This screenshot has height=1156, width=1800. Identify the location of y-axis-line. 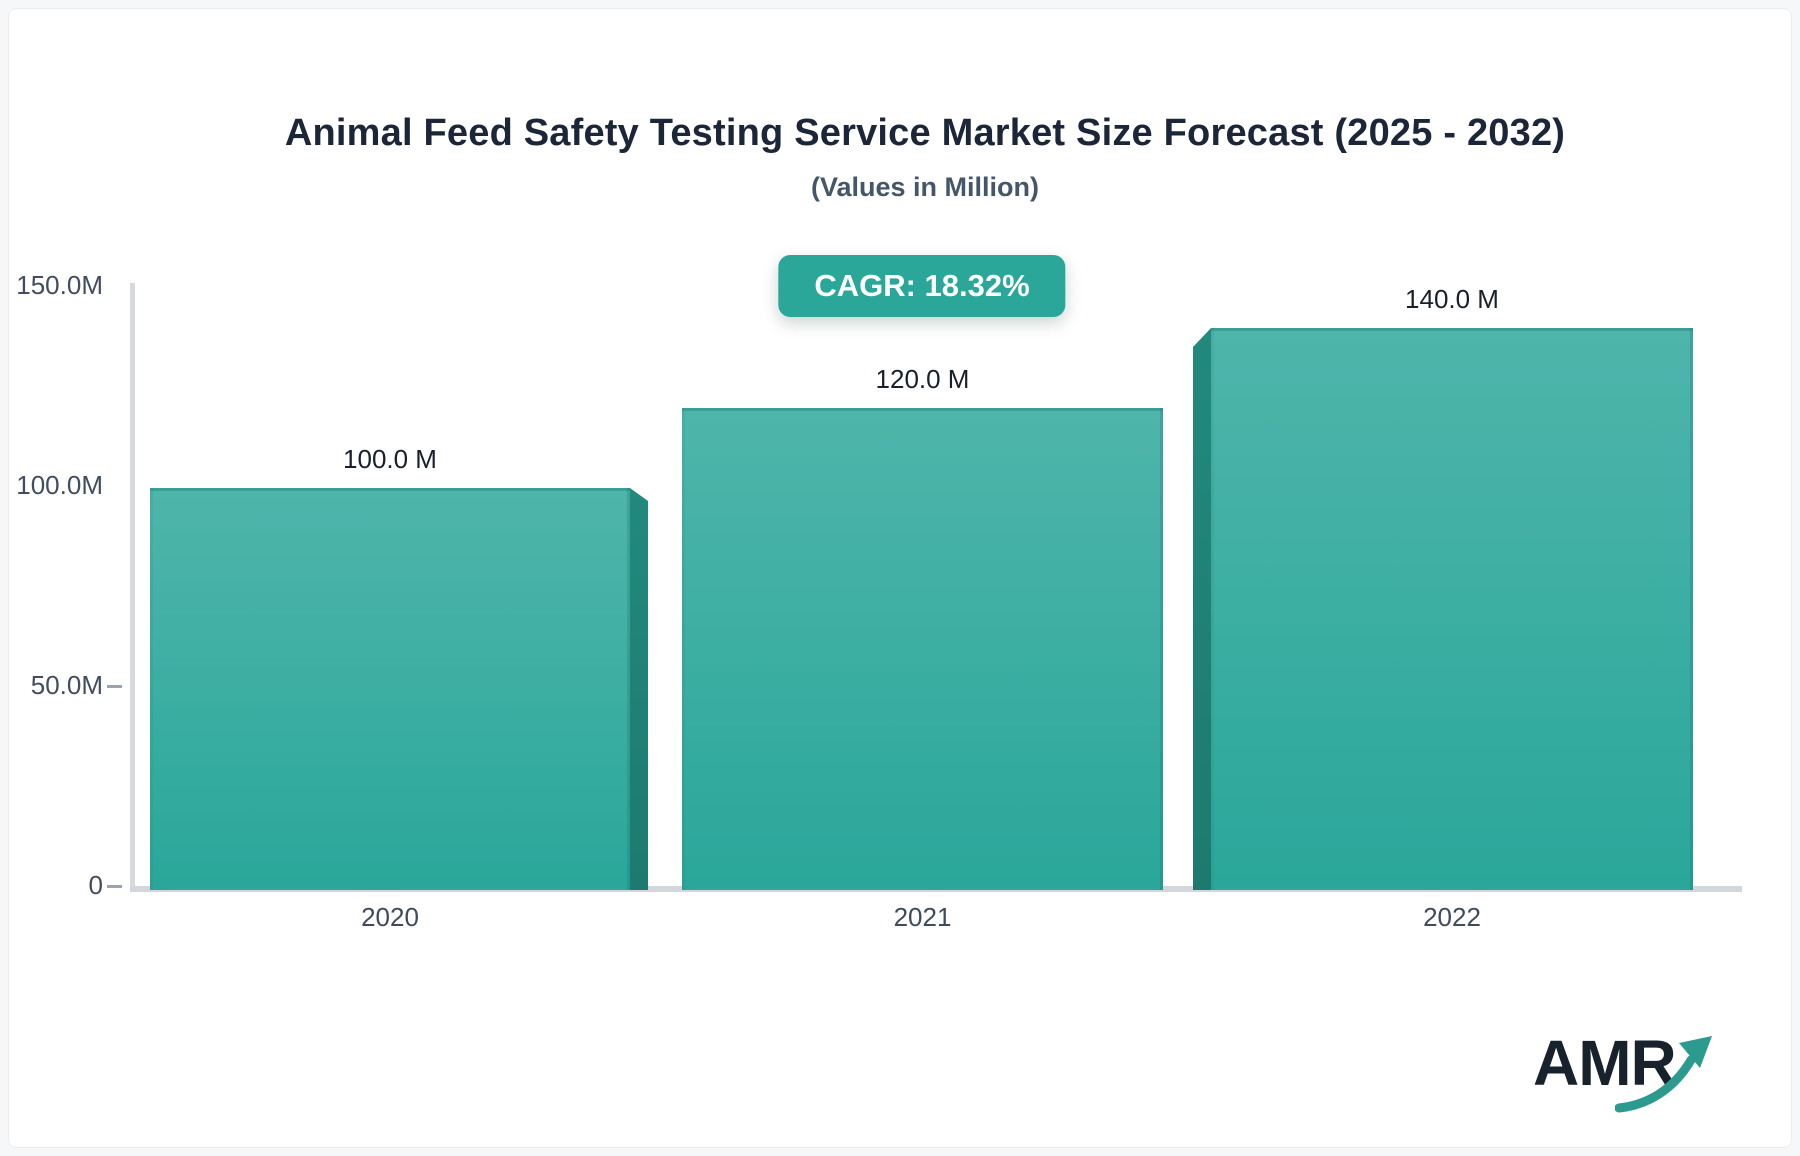
(132, 586).